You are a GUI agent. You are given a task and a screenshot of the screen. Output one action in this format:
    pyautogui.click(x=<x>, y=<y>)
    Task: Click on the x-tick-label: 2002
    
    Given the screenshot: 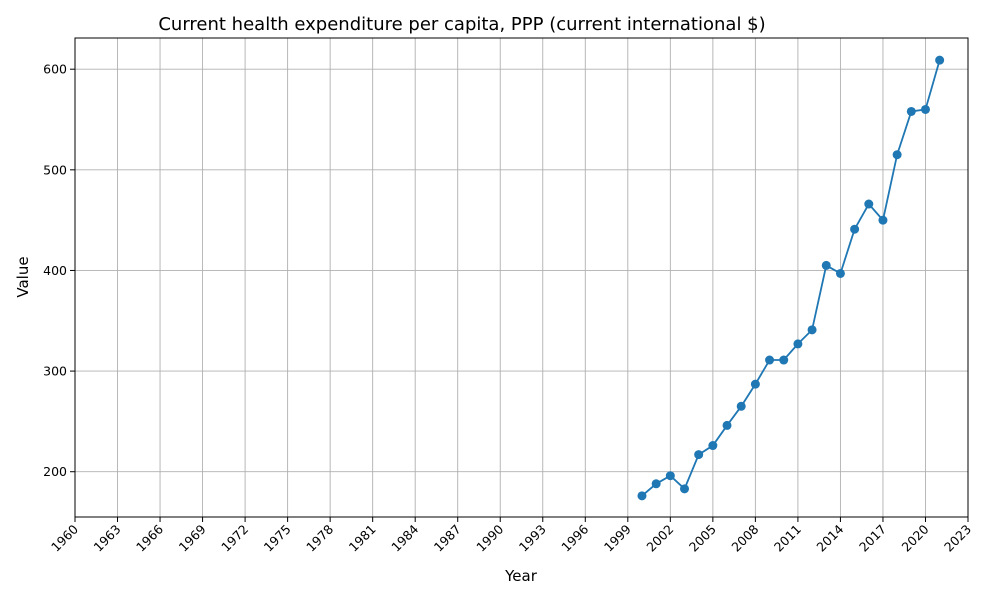 What is the action you would take?
    pyautogui.click(x=659, y=538)
    